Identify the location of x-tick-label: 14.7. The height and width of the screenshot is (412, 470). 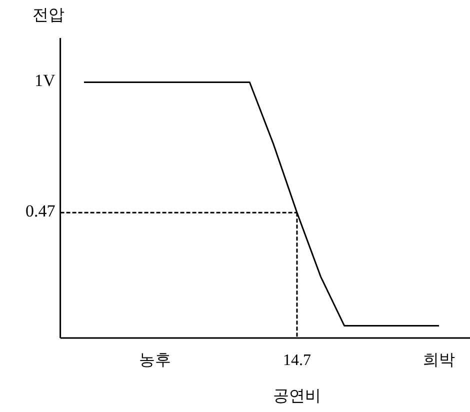
(296, 360).